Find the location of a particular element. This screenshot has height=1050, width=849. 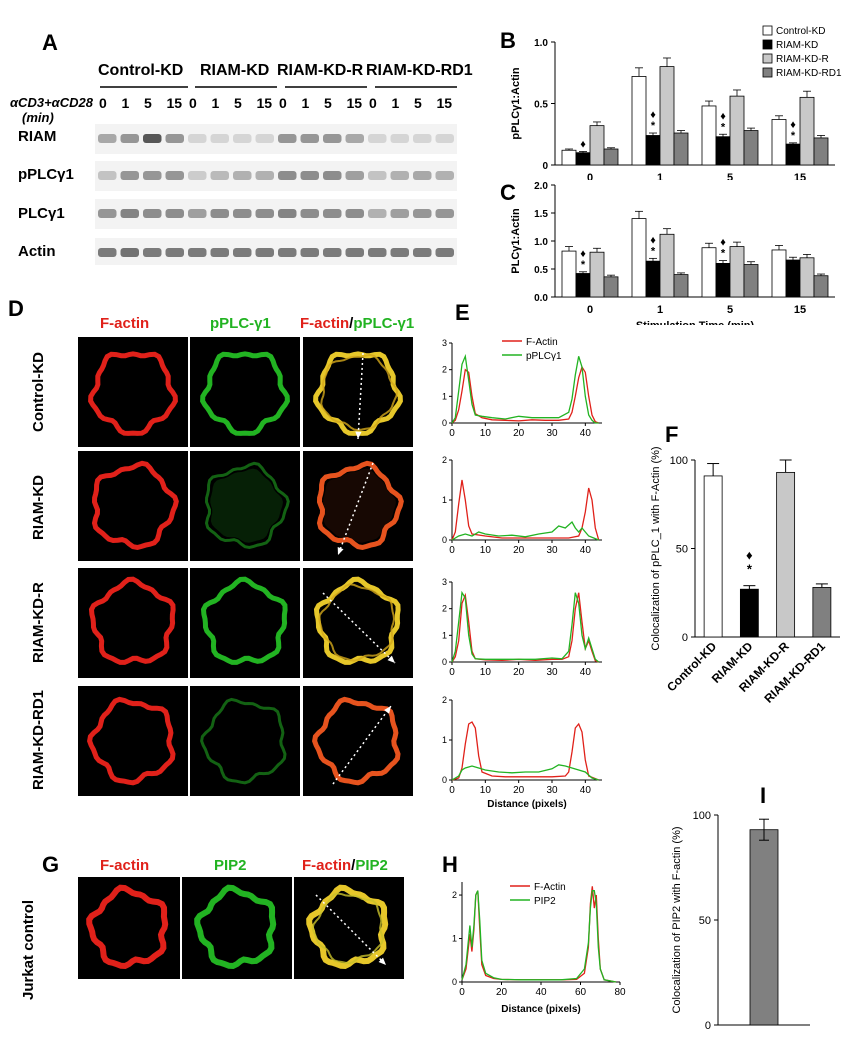

x-tick-label: 80 is located at coordinates (620, 992).